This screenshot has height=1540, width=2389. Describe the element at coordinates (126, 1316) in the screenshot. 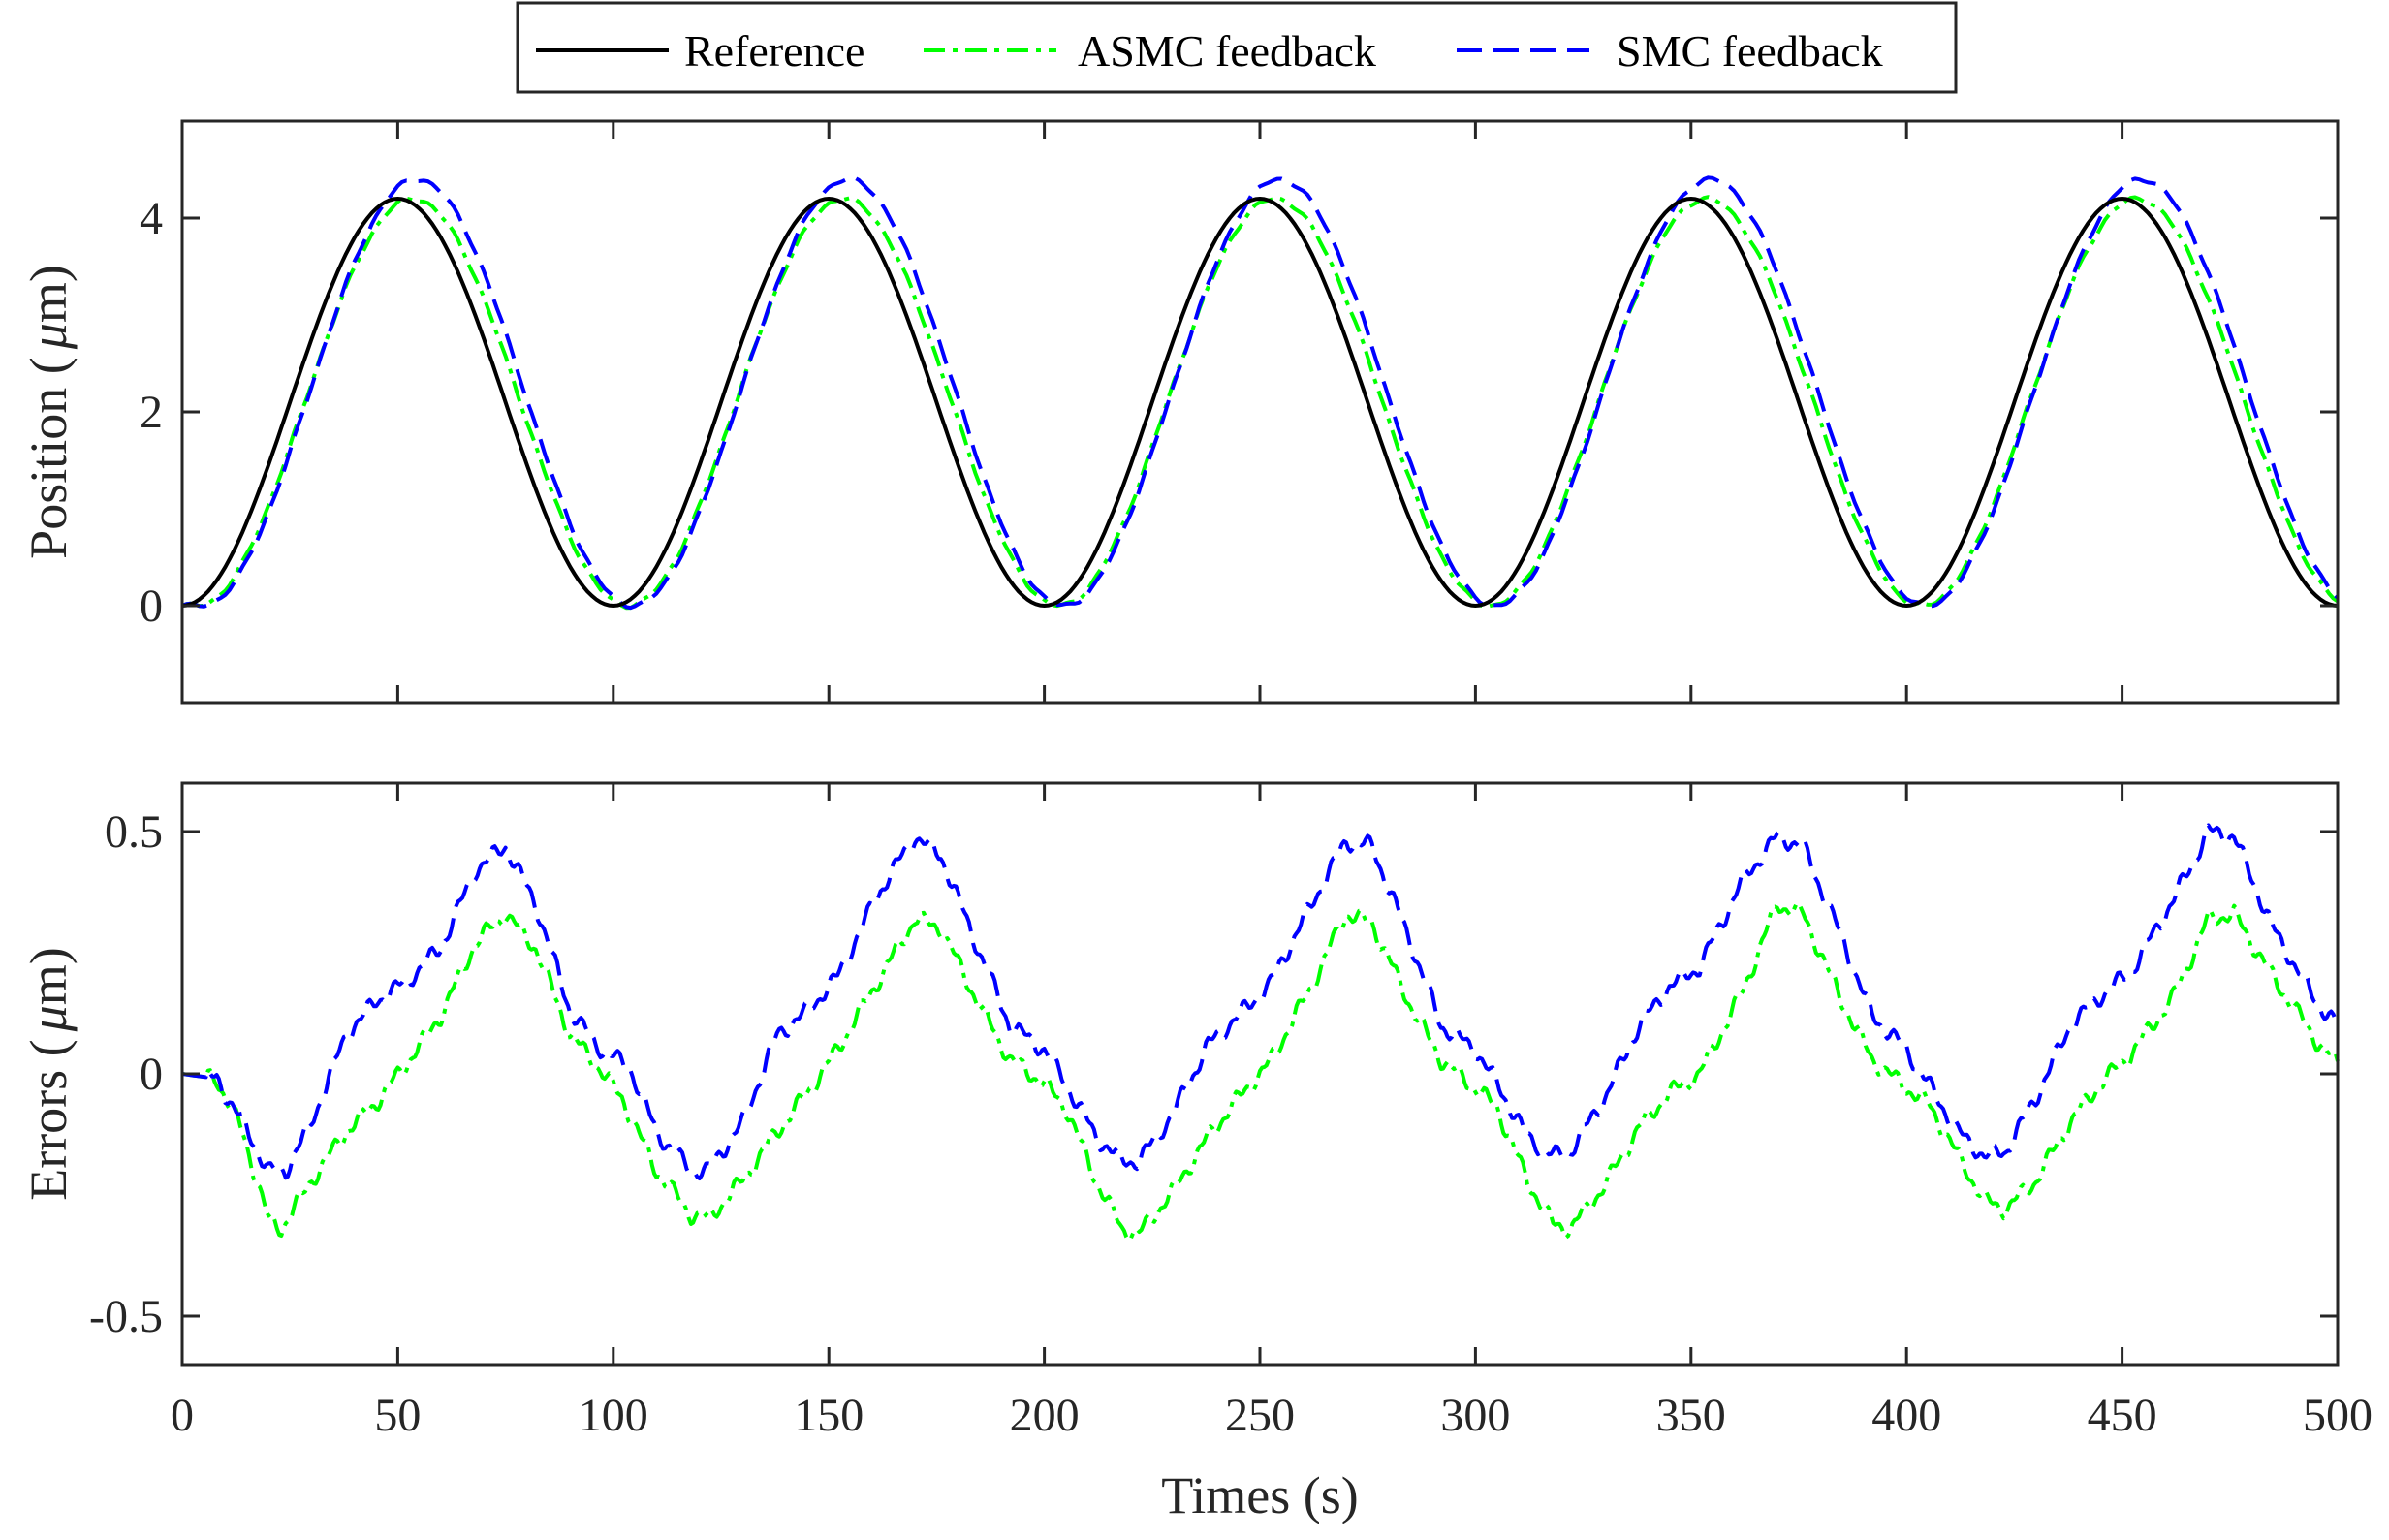

I see `errors-y-tick-label: -0.5` at that location.